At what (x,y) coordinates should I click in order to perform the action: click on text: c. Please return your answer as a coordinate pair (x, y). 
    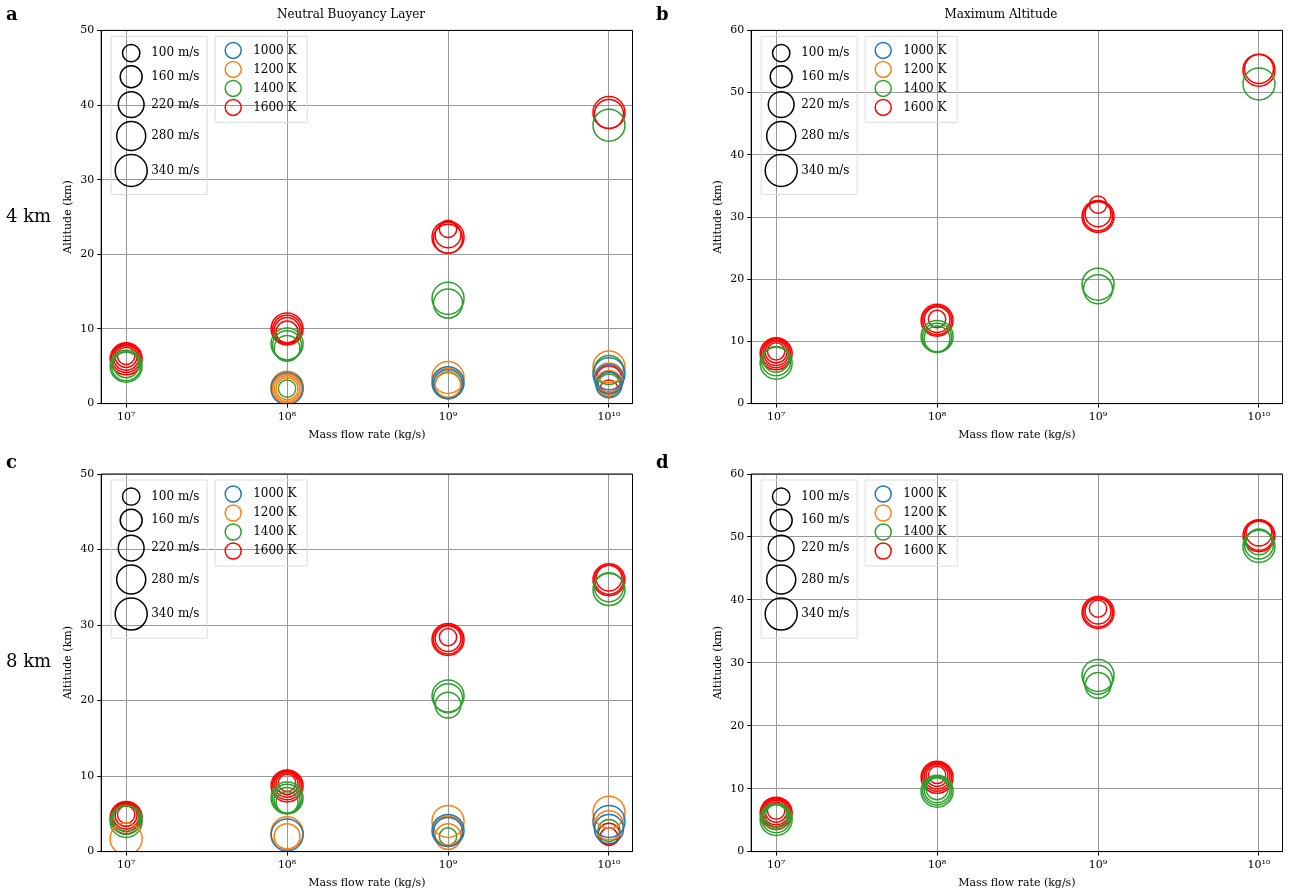
    Looking at the image, I should click on (11, 461).